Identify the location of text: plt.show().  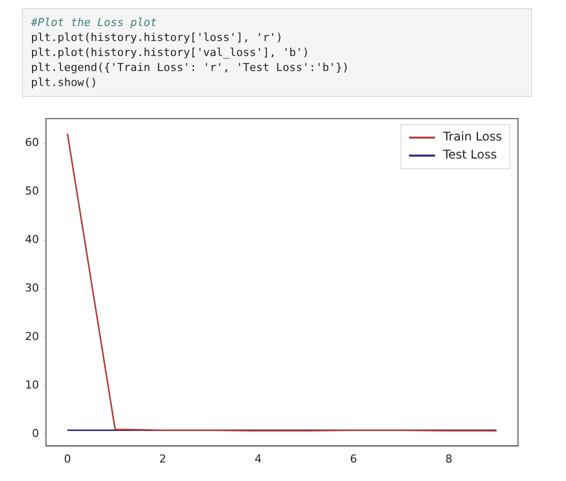
(64, 82).